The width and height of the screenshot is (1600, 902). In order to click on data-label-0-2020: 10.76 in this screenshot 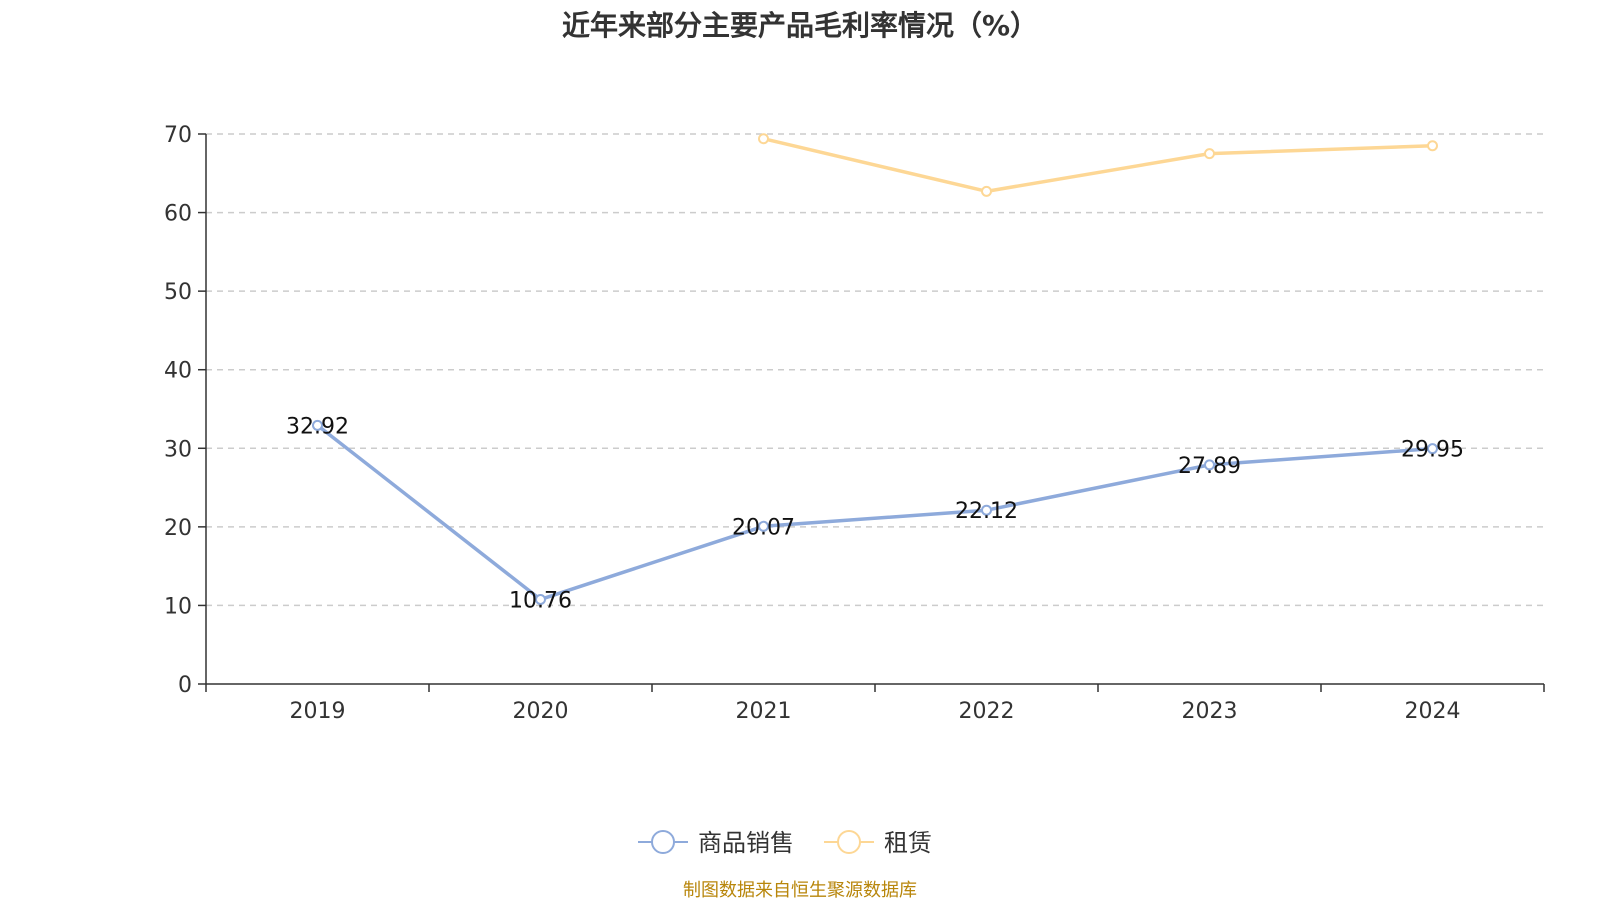, I will do `click(540, 600)`.